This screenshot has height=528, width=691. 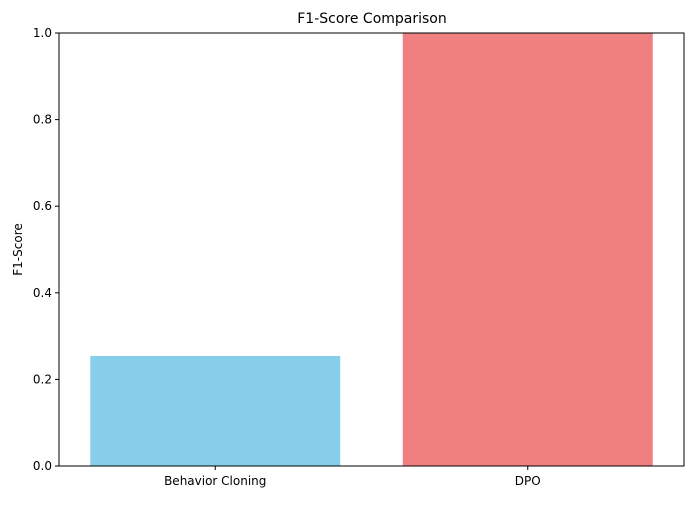 I want to click on x-tick-label: DPO, so click(x=528, y=481).